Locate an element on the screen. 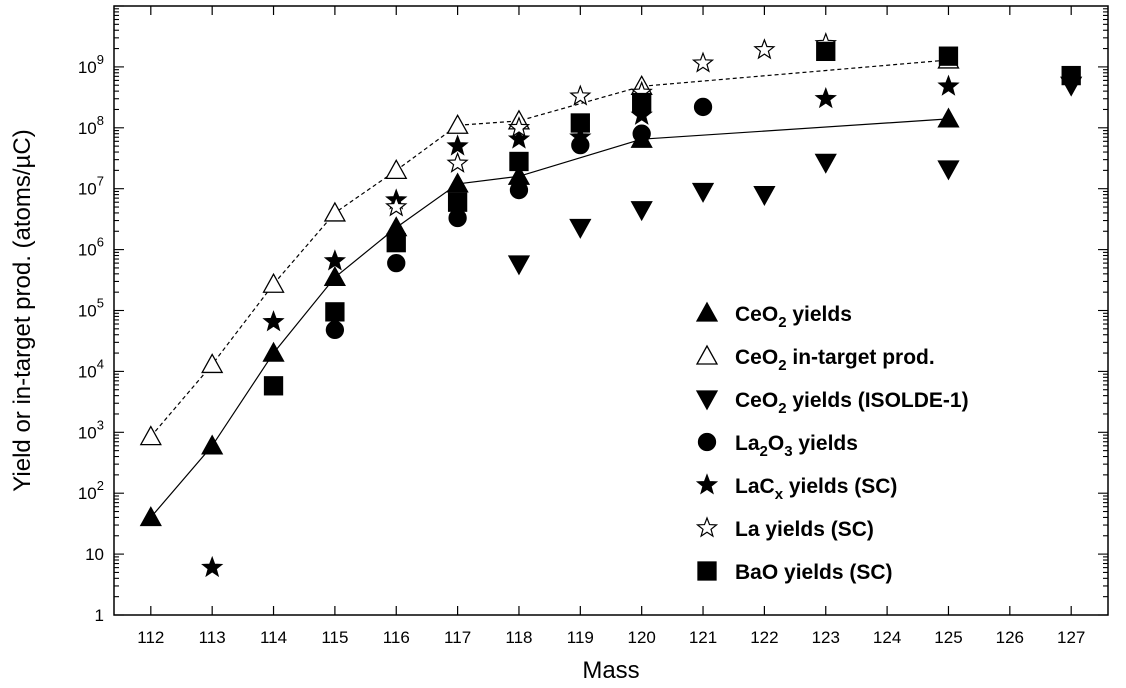 This screenshot has width=1126, height=688. y-tick-exponent: 6 is located at coordinates (100, 242).